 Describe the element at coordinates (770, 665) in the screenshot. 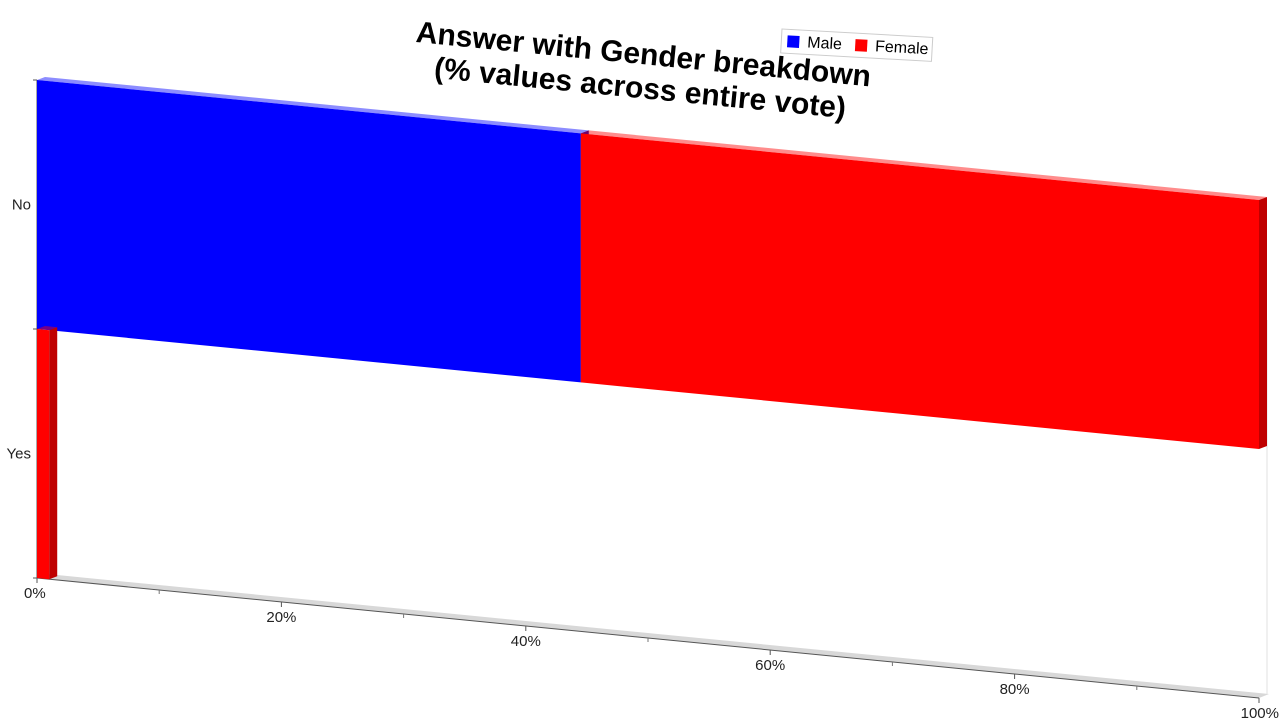

I see `x-tick-label: 60%` at that location.